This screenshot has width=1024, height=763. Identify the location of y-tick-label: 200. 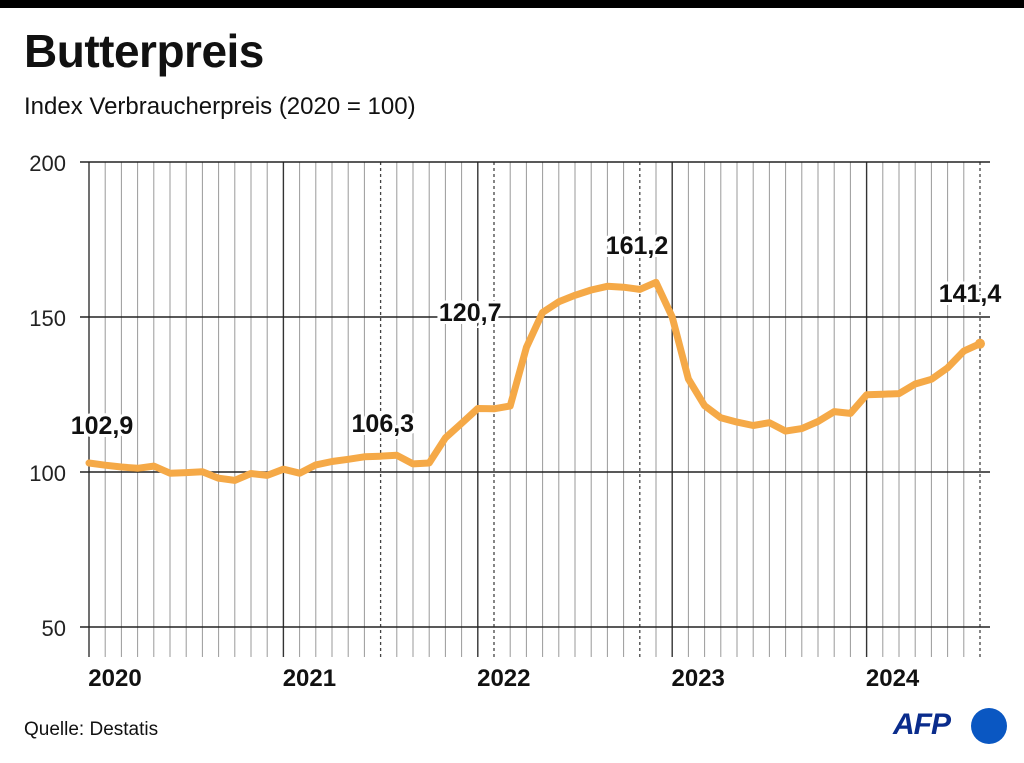
(47, 163).